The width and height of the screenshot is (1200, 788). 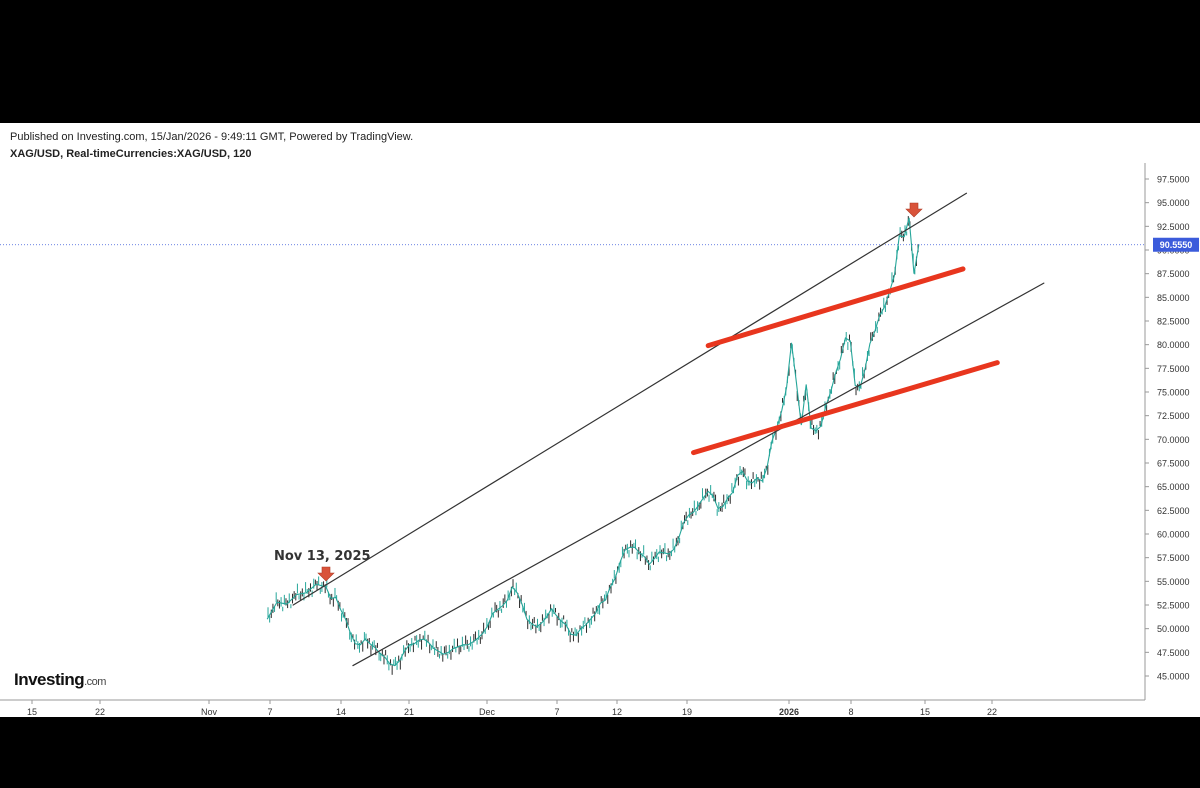 I want to click on y-tick-label: 80.0000, so click(x=1173, y=345).